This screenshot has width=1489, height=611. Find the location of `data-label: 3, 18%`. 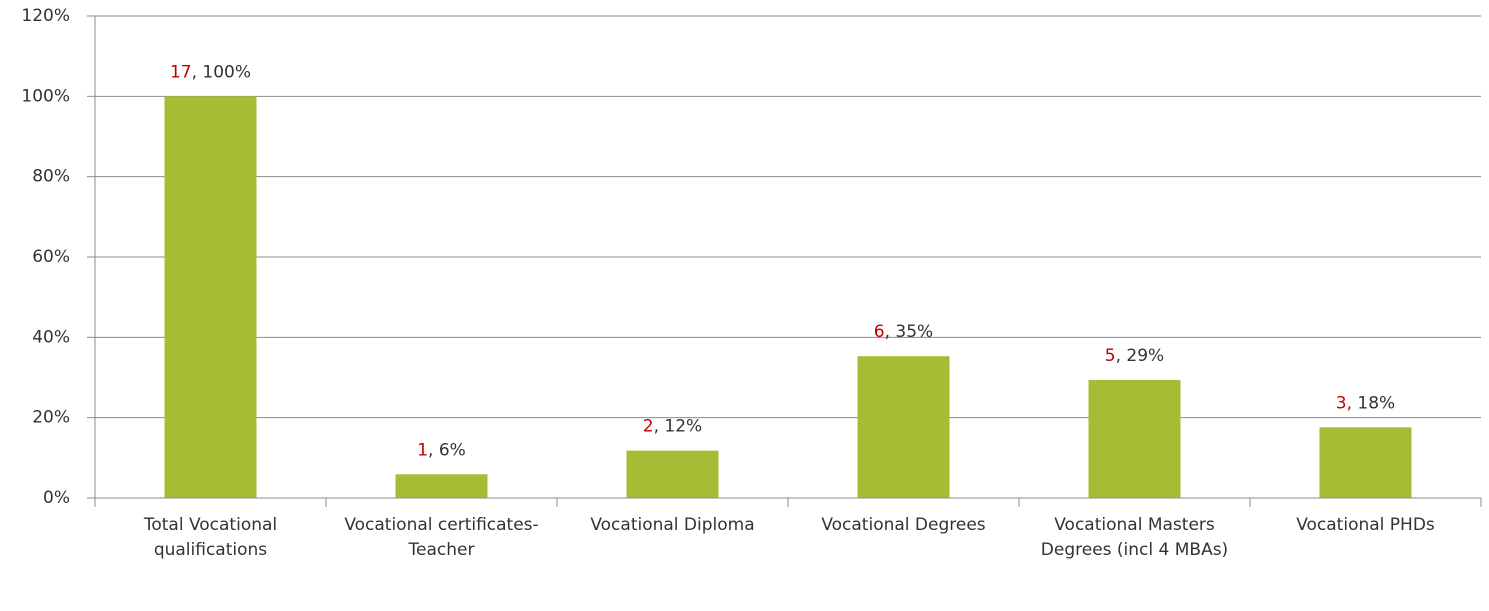

data-label: 3, 18% is located at coordinates (1365, 403).